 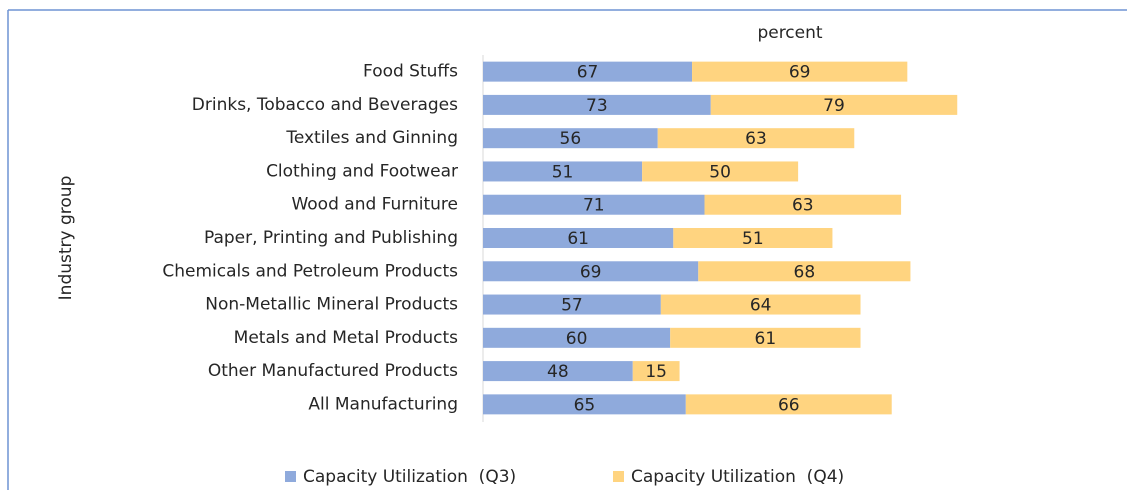 I want to click on data-label: 48, so click(x=558, y=372).